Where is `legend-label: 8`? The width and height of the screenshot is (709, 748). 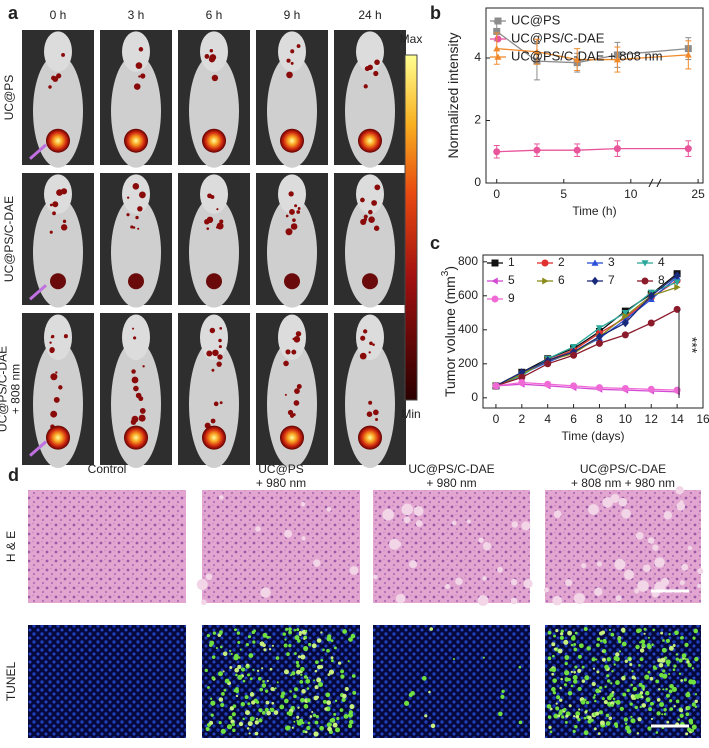
legend-label: 8 is located at coordinates (661, 280).